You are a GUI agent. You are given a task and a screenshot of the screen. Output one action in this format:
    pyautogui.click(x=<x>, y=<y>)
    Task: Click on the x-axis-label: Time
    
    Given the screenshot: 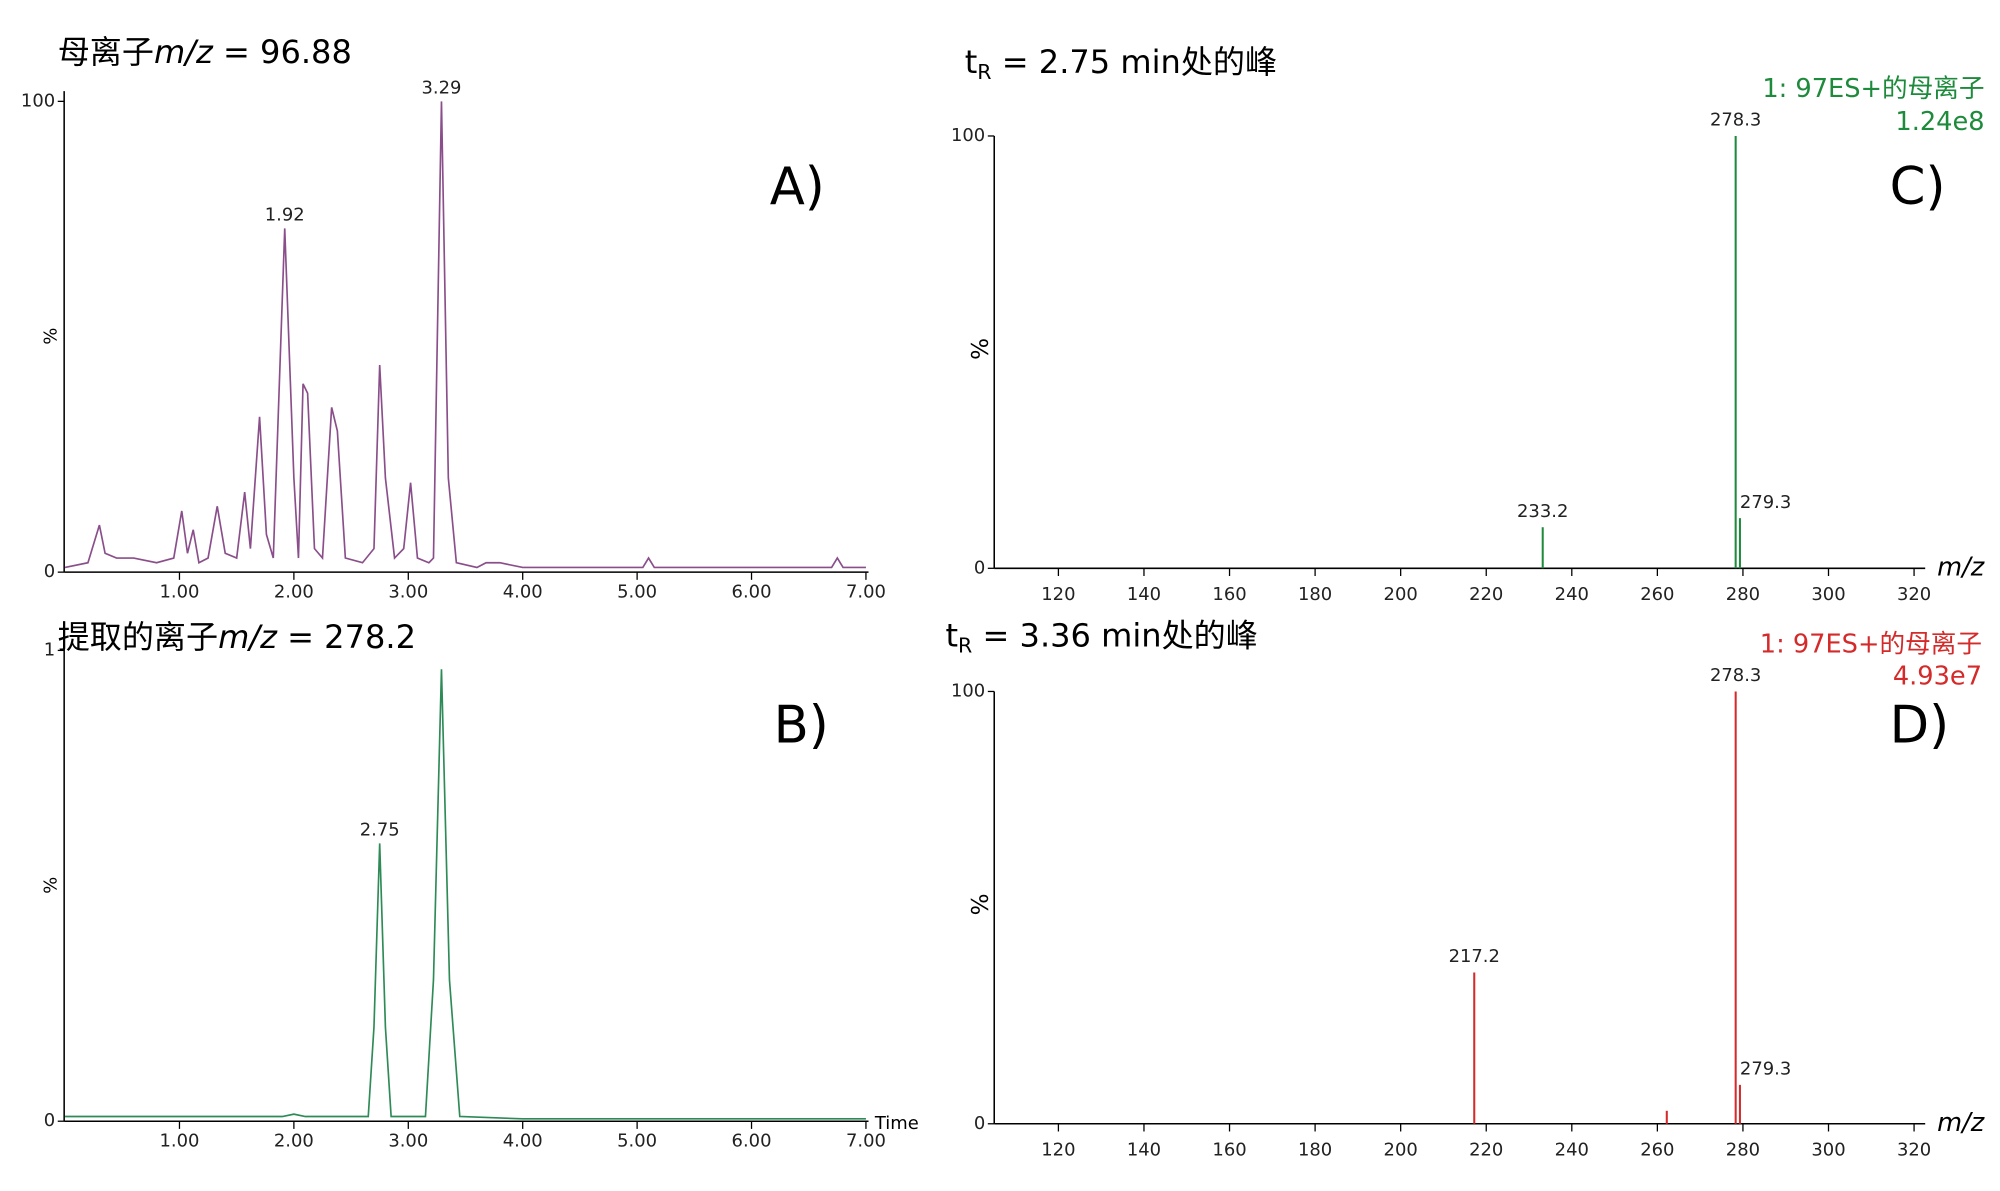 What is the action you would take?
    pyautogui.click(x=896, y=1123)
    